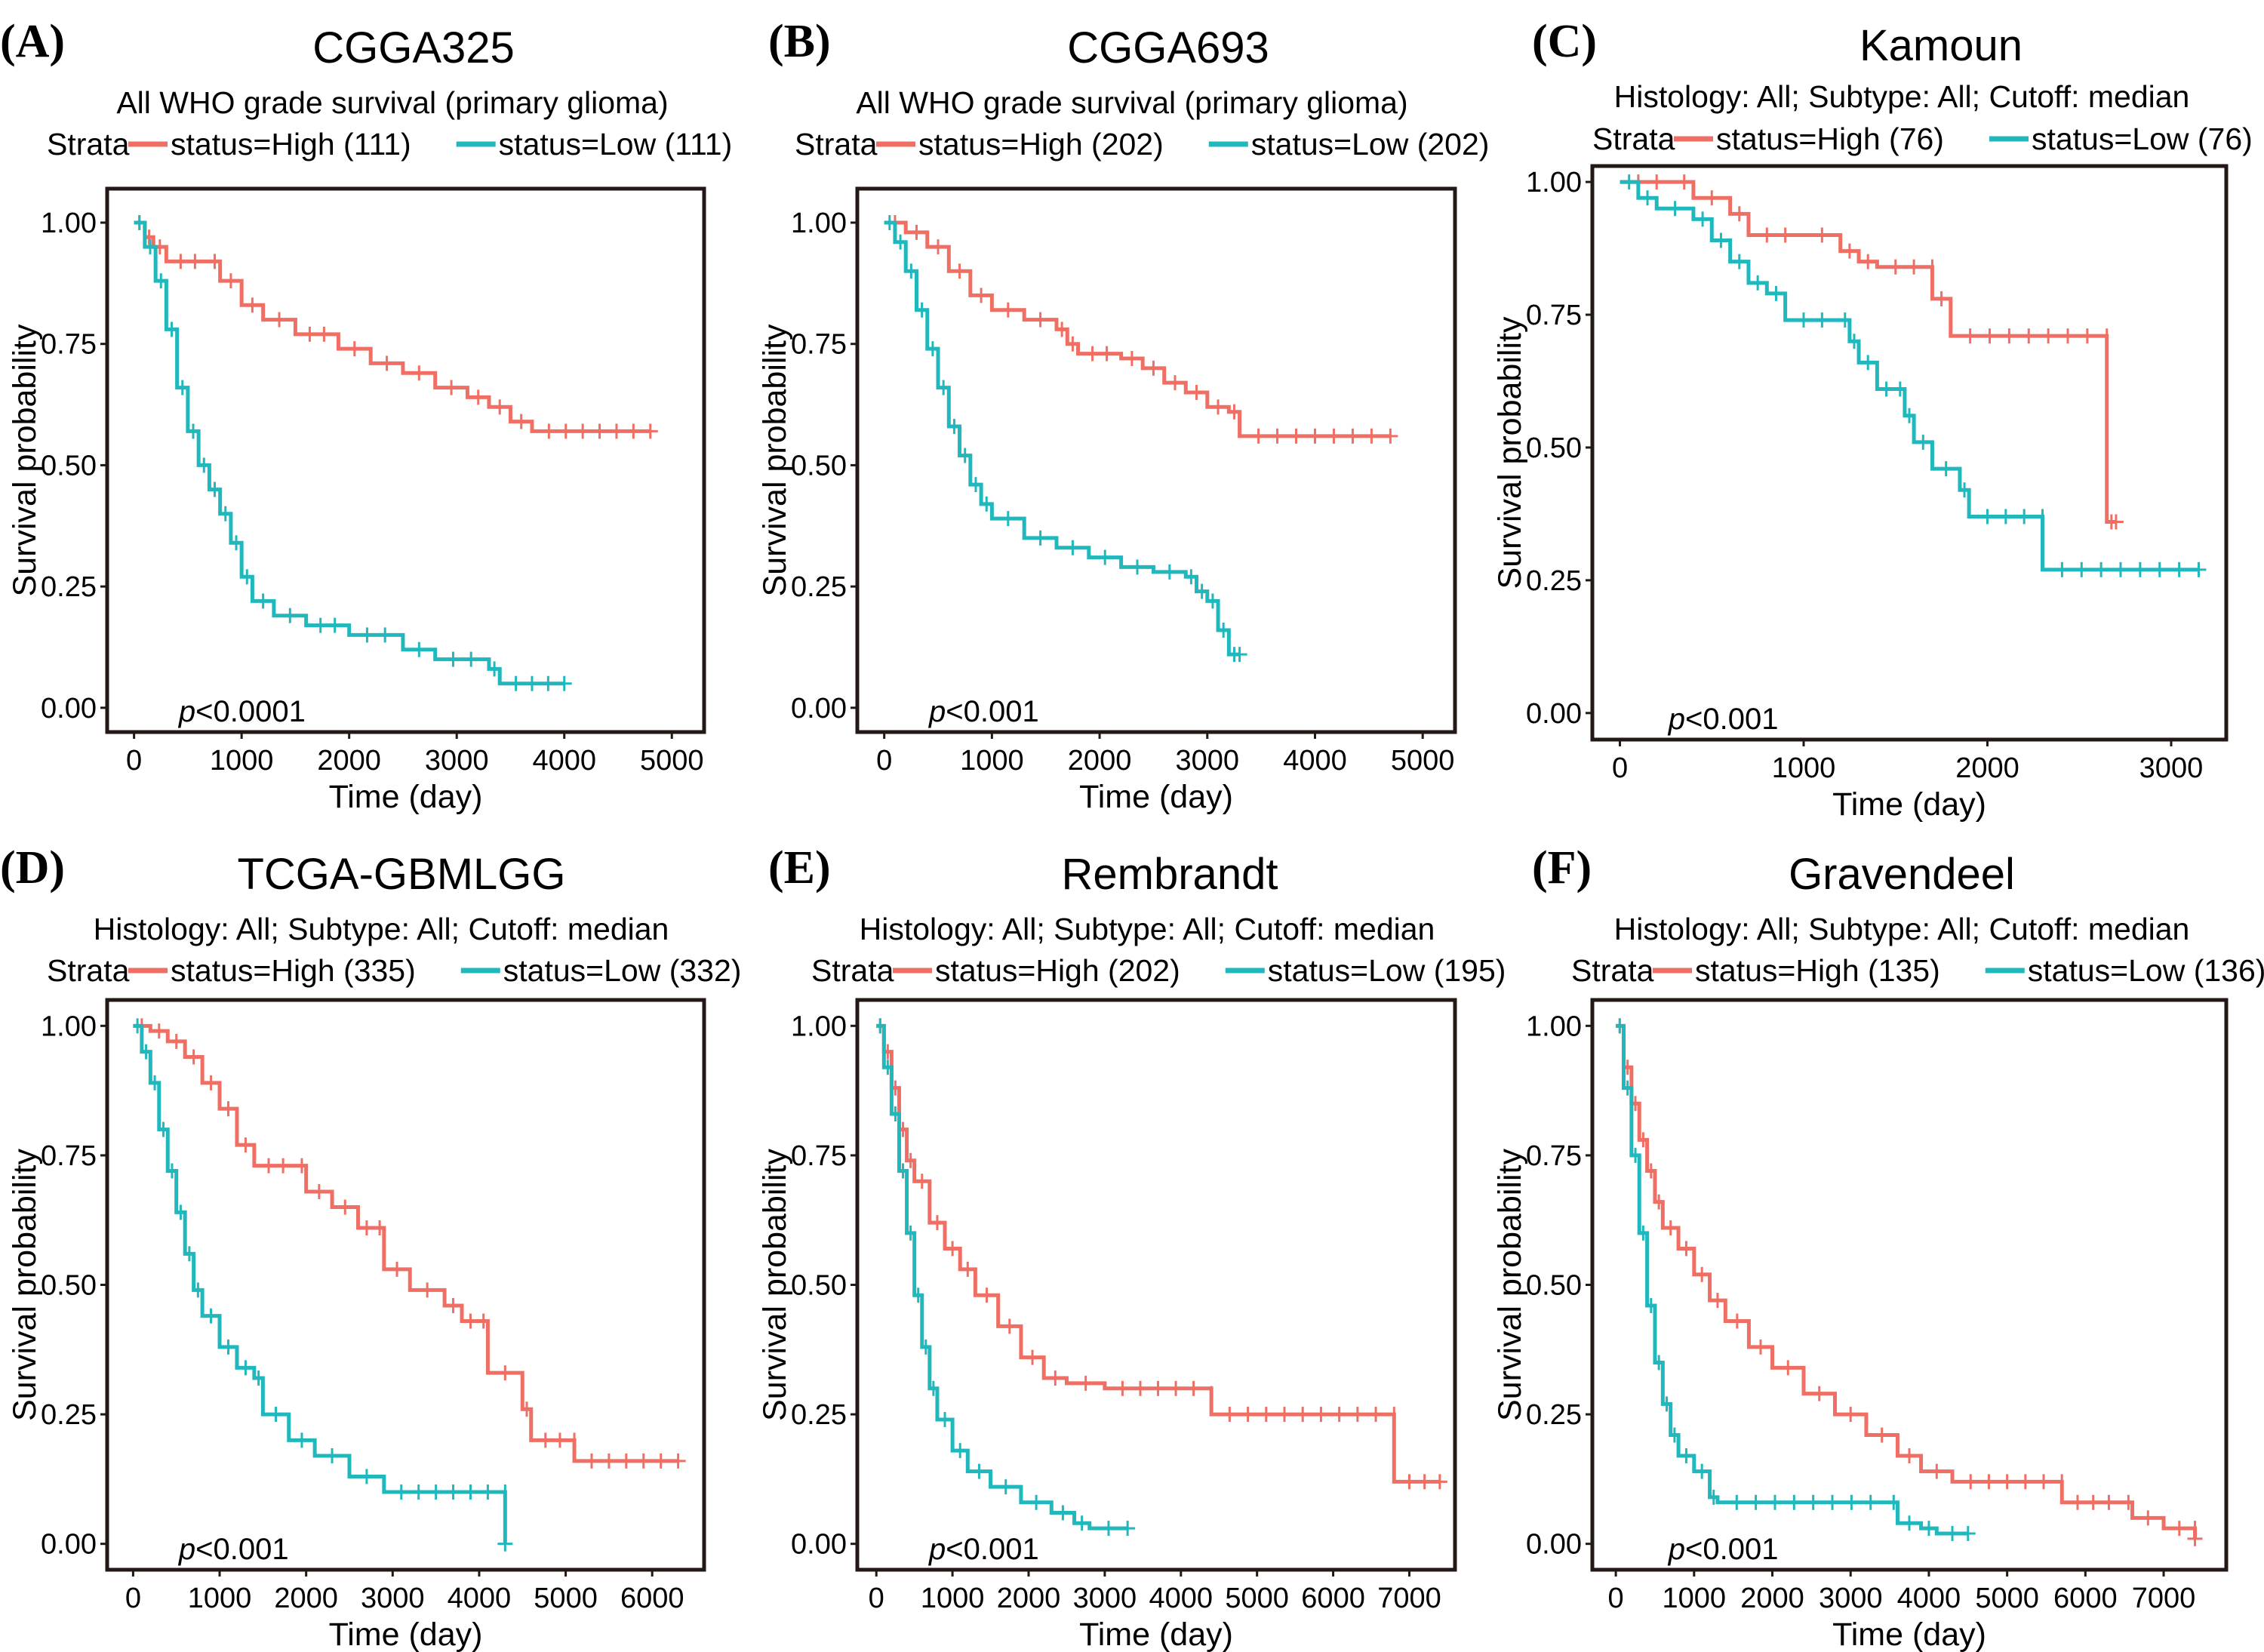 The image size is (2264, 1652). I want to click on y-tick-label: 1.00, so click(819, 1026).